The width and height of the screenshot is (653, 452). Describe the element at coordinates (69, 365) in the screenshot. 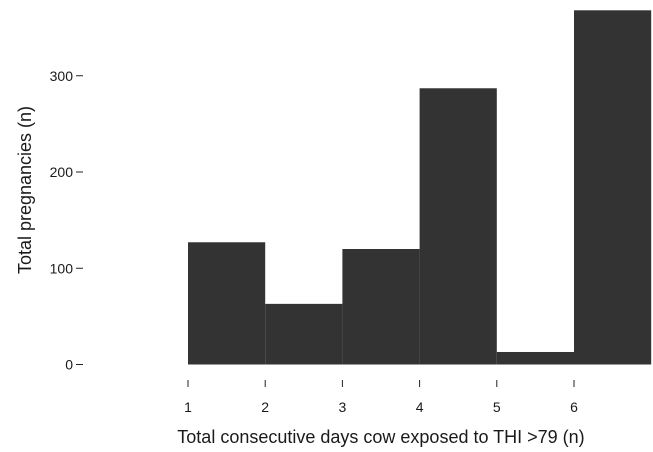

I see `y-tick-label-0: 0` at that location.